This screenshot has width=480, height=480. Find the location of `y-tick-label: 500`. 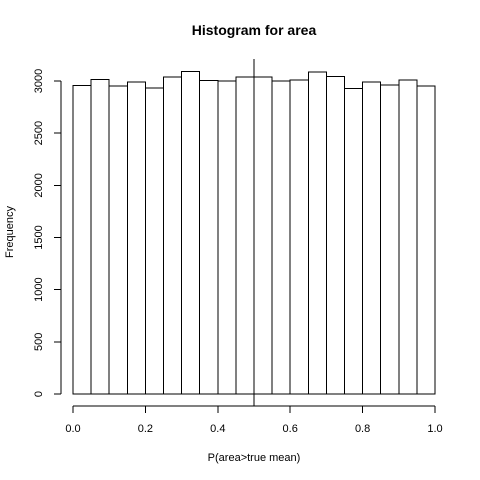

y-tick-label: 500 is located at coordinates (39, 342).